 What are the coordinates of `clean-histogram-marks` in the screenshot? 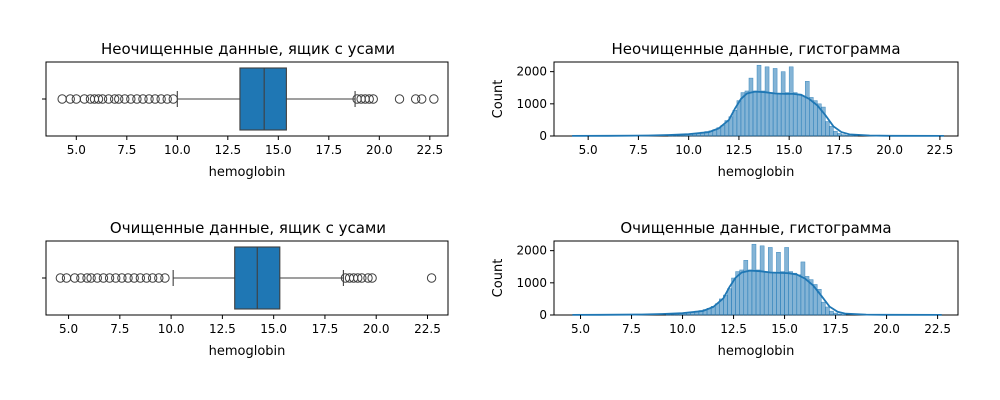 It's located at (757, 279).